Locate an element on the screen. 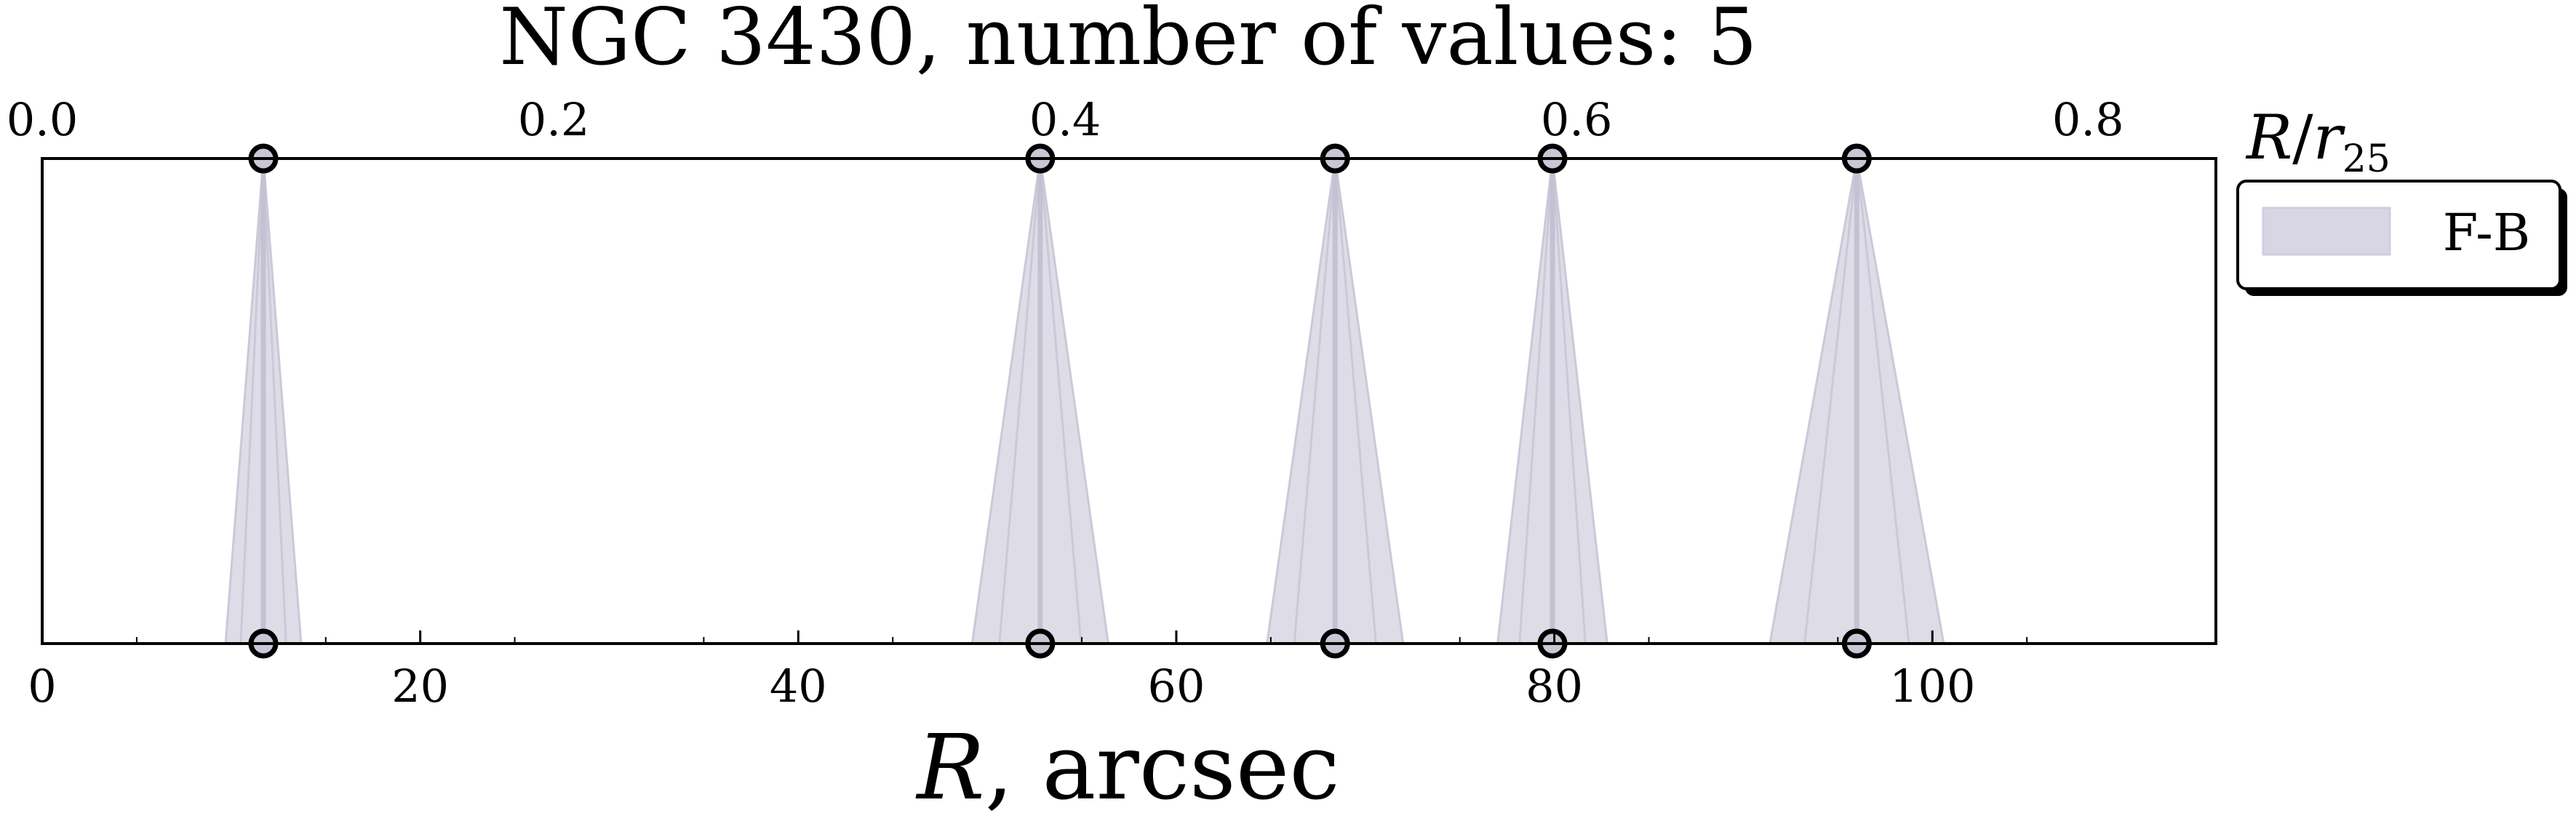 The height and width of the screenshot is (829, 2576). x-tick-label-20: 20 is located at coordinates (420, 686).